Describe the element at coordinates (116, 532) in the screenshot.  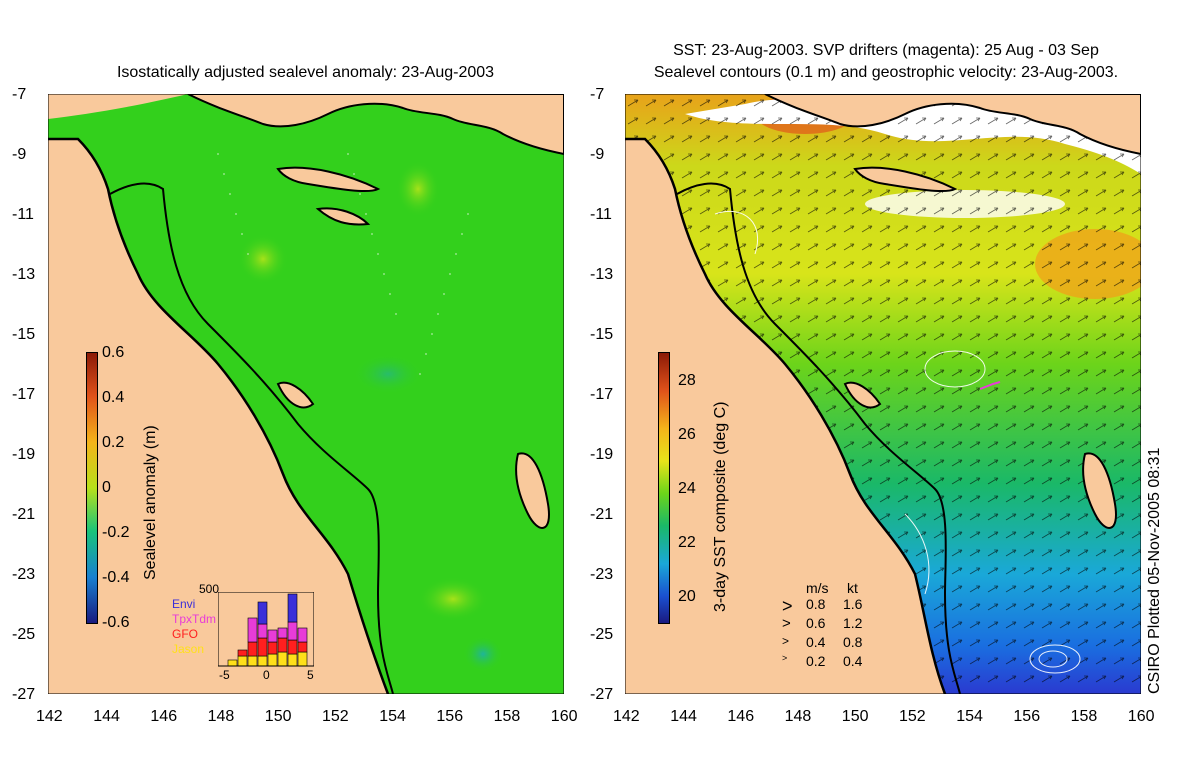
I see `colorbar-tick-label: -0.2` at that location.